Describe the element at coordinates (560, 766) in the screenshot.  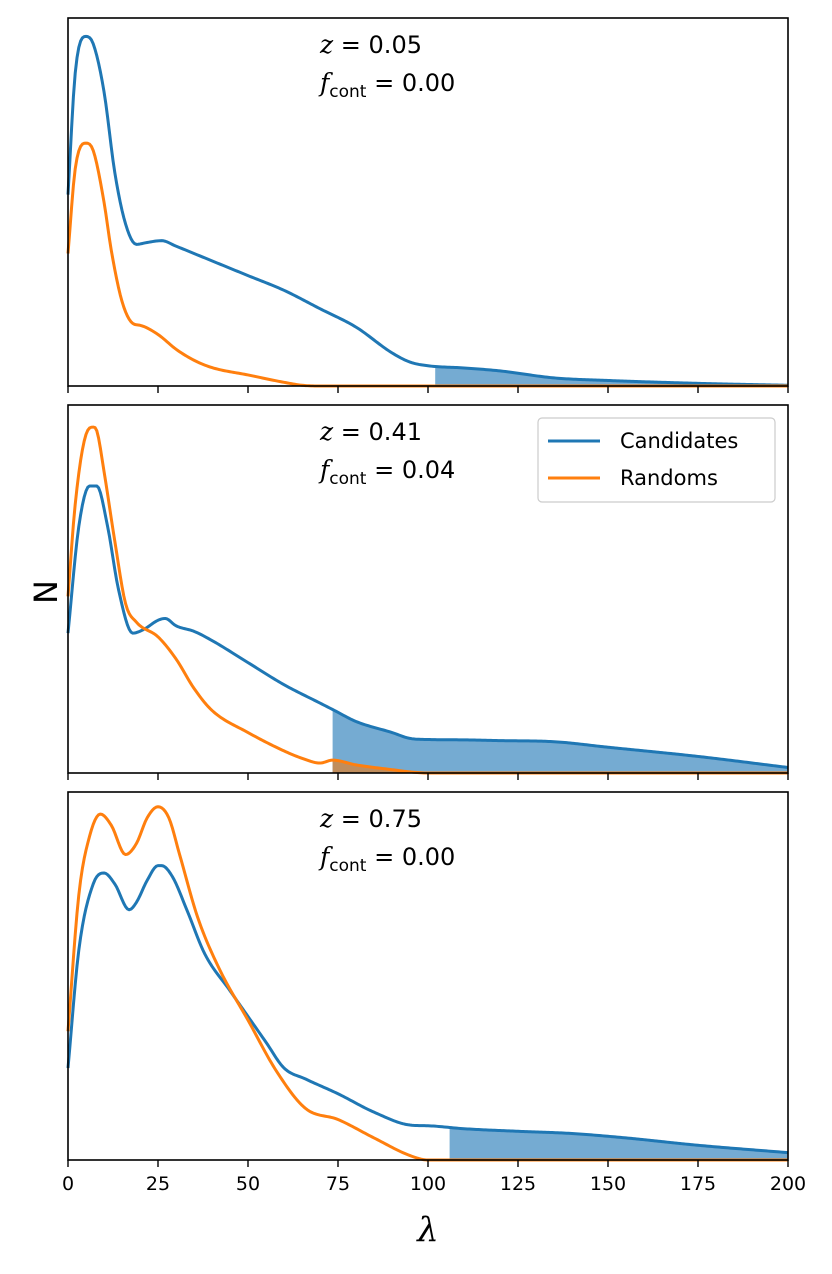
I see `shaded-tail-randoms` at that location.